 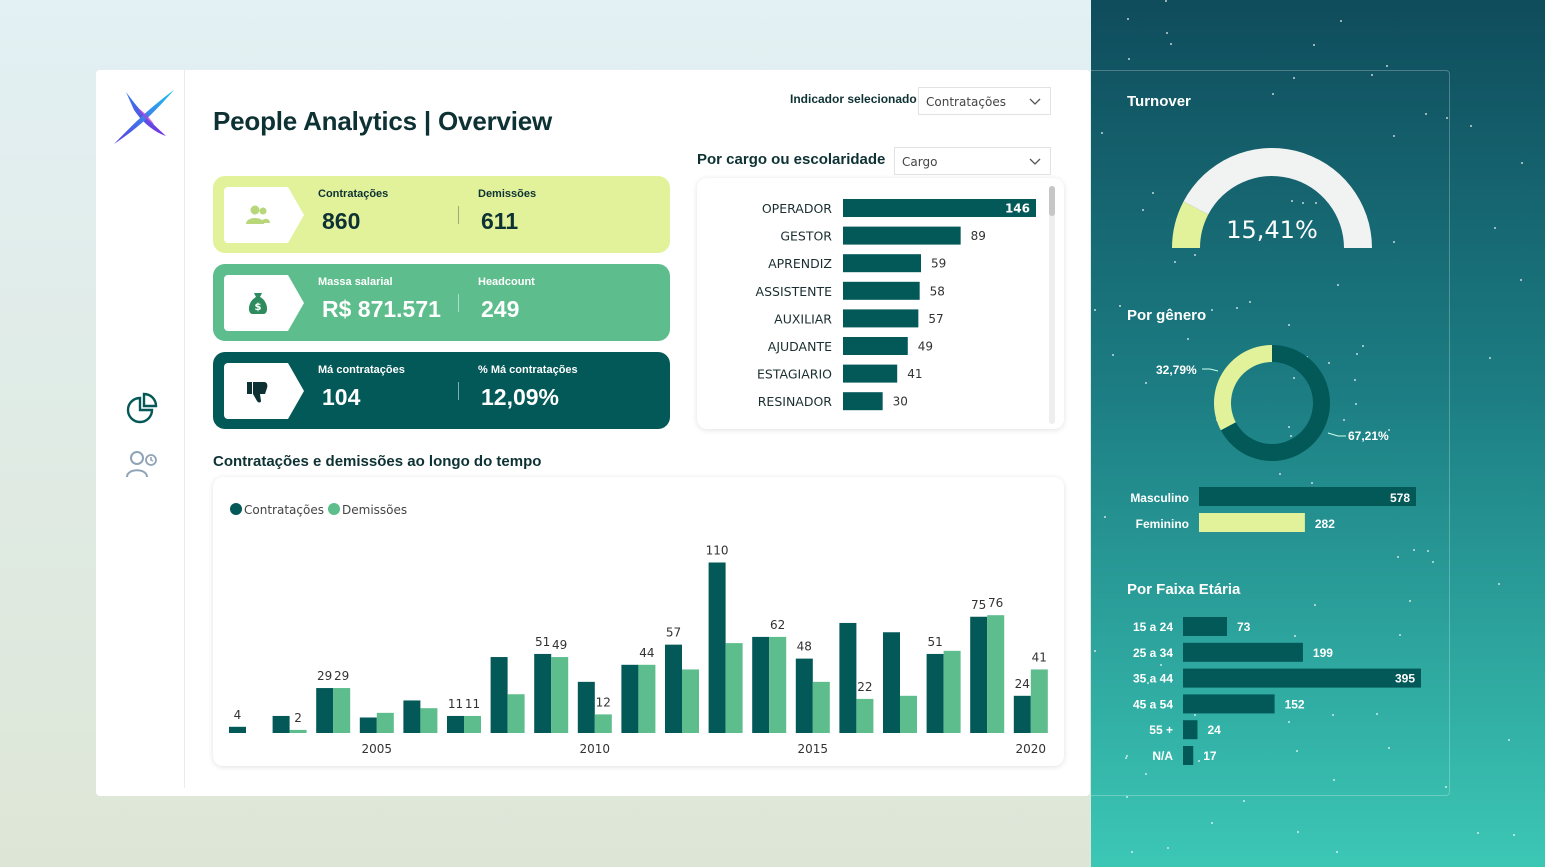 What do you see at coordinates (1400, 498) in the screenshot?
I see `genero-bar-value: 578` at bounding box center [1400, 498].